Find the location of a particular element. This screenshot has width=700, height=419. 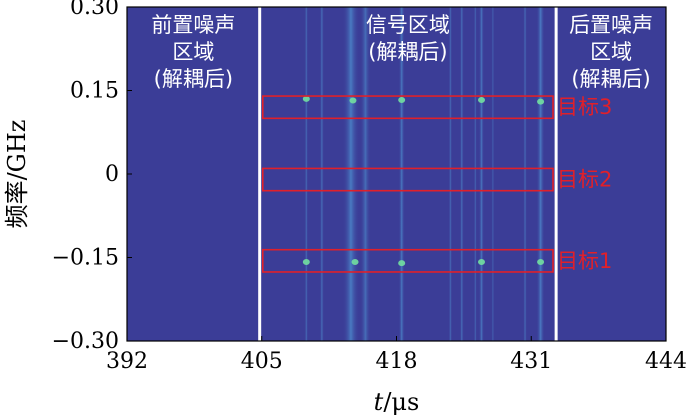

region-label-2-line-0: 后置噪声 is located at coordinates (611, 25).